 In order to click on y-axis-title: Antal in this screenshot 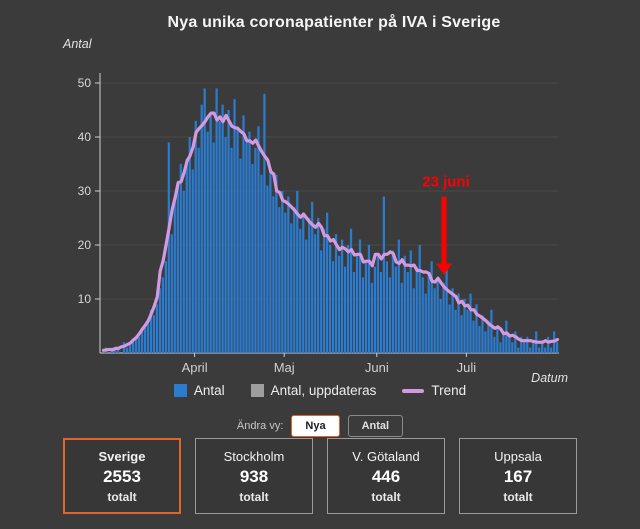, I will do `click(77, 44)`.